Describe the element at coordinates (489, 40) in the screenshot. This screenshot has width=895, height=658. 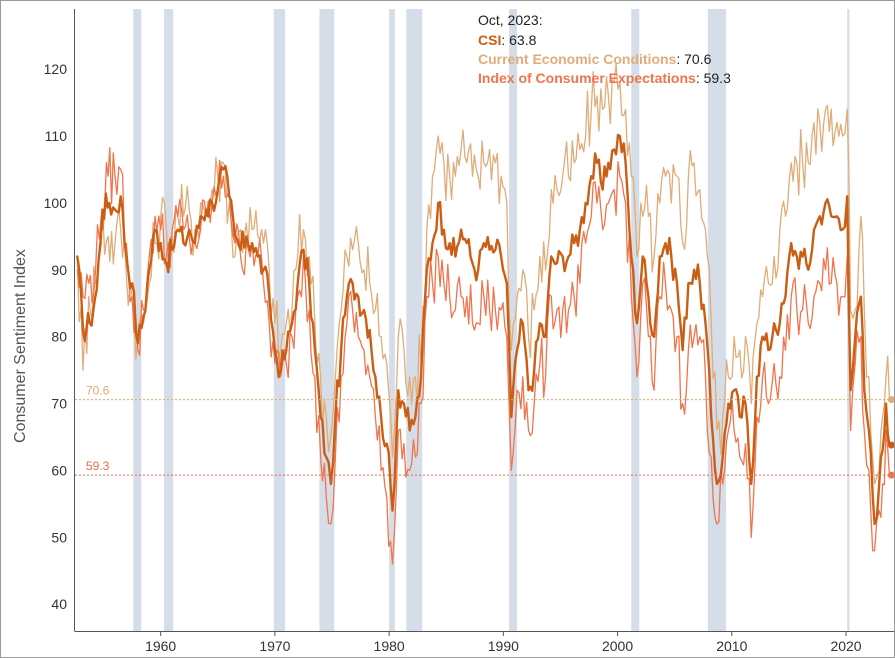
I see `tooltip-item-name: CSI` at that location.